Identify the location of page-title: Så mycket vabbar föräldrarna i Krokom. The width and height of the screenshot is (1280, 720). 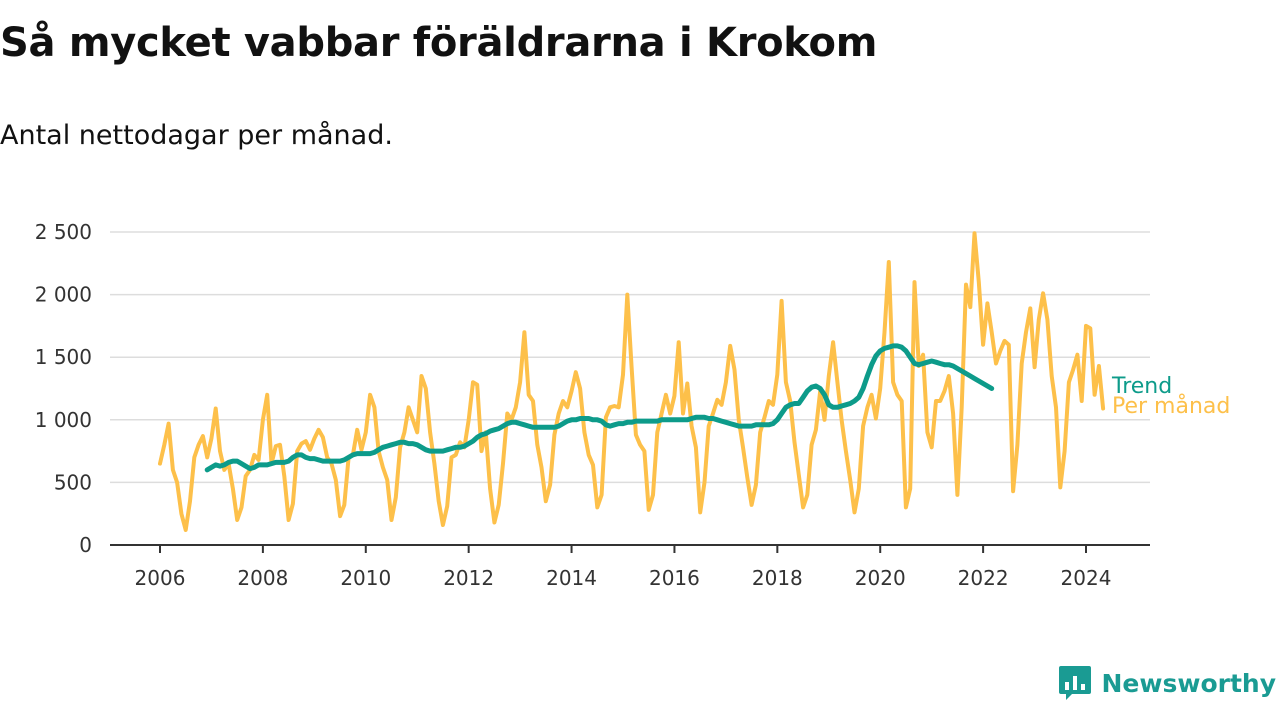
(439, 43).